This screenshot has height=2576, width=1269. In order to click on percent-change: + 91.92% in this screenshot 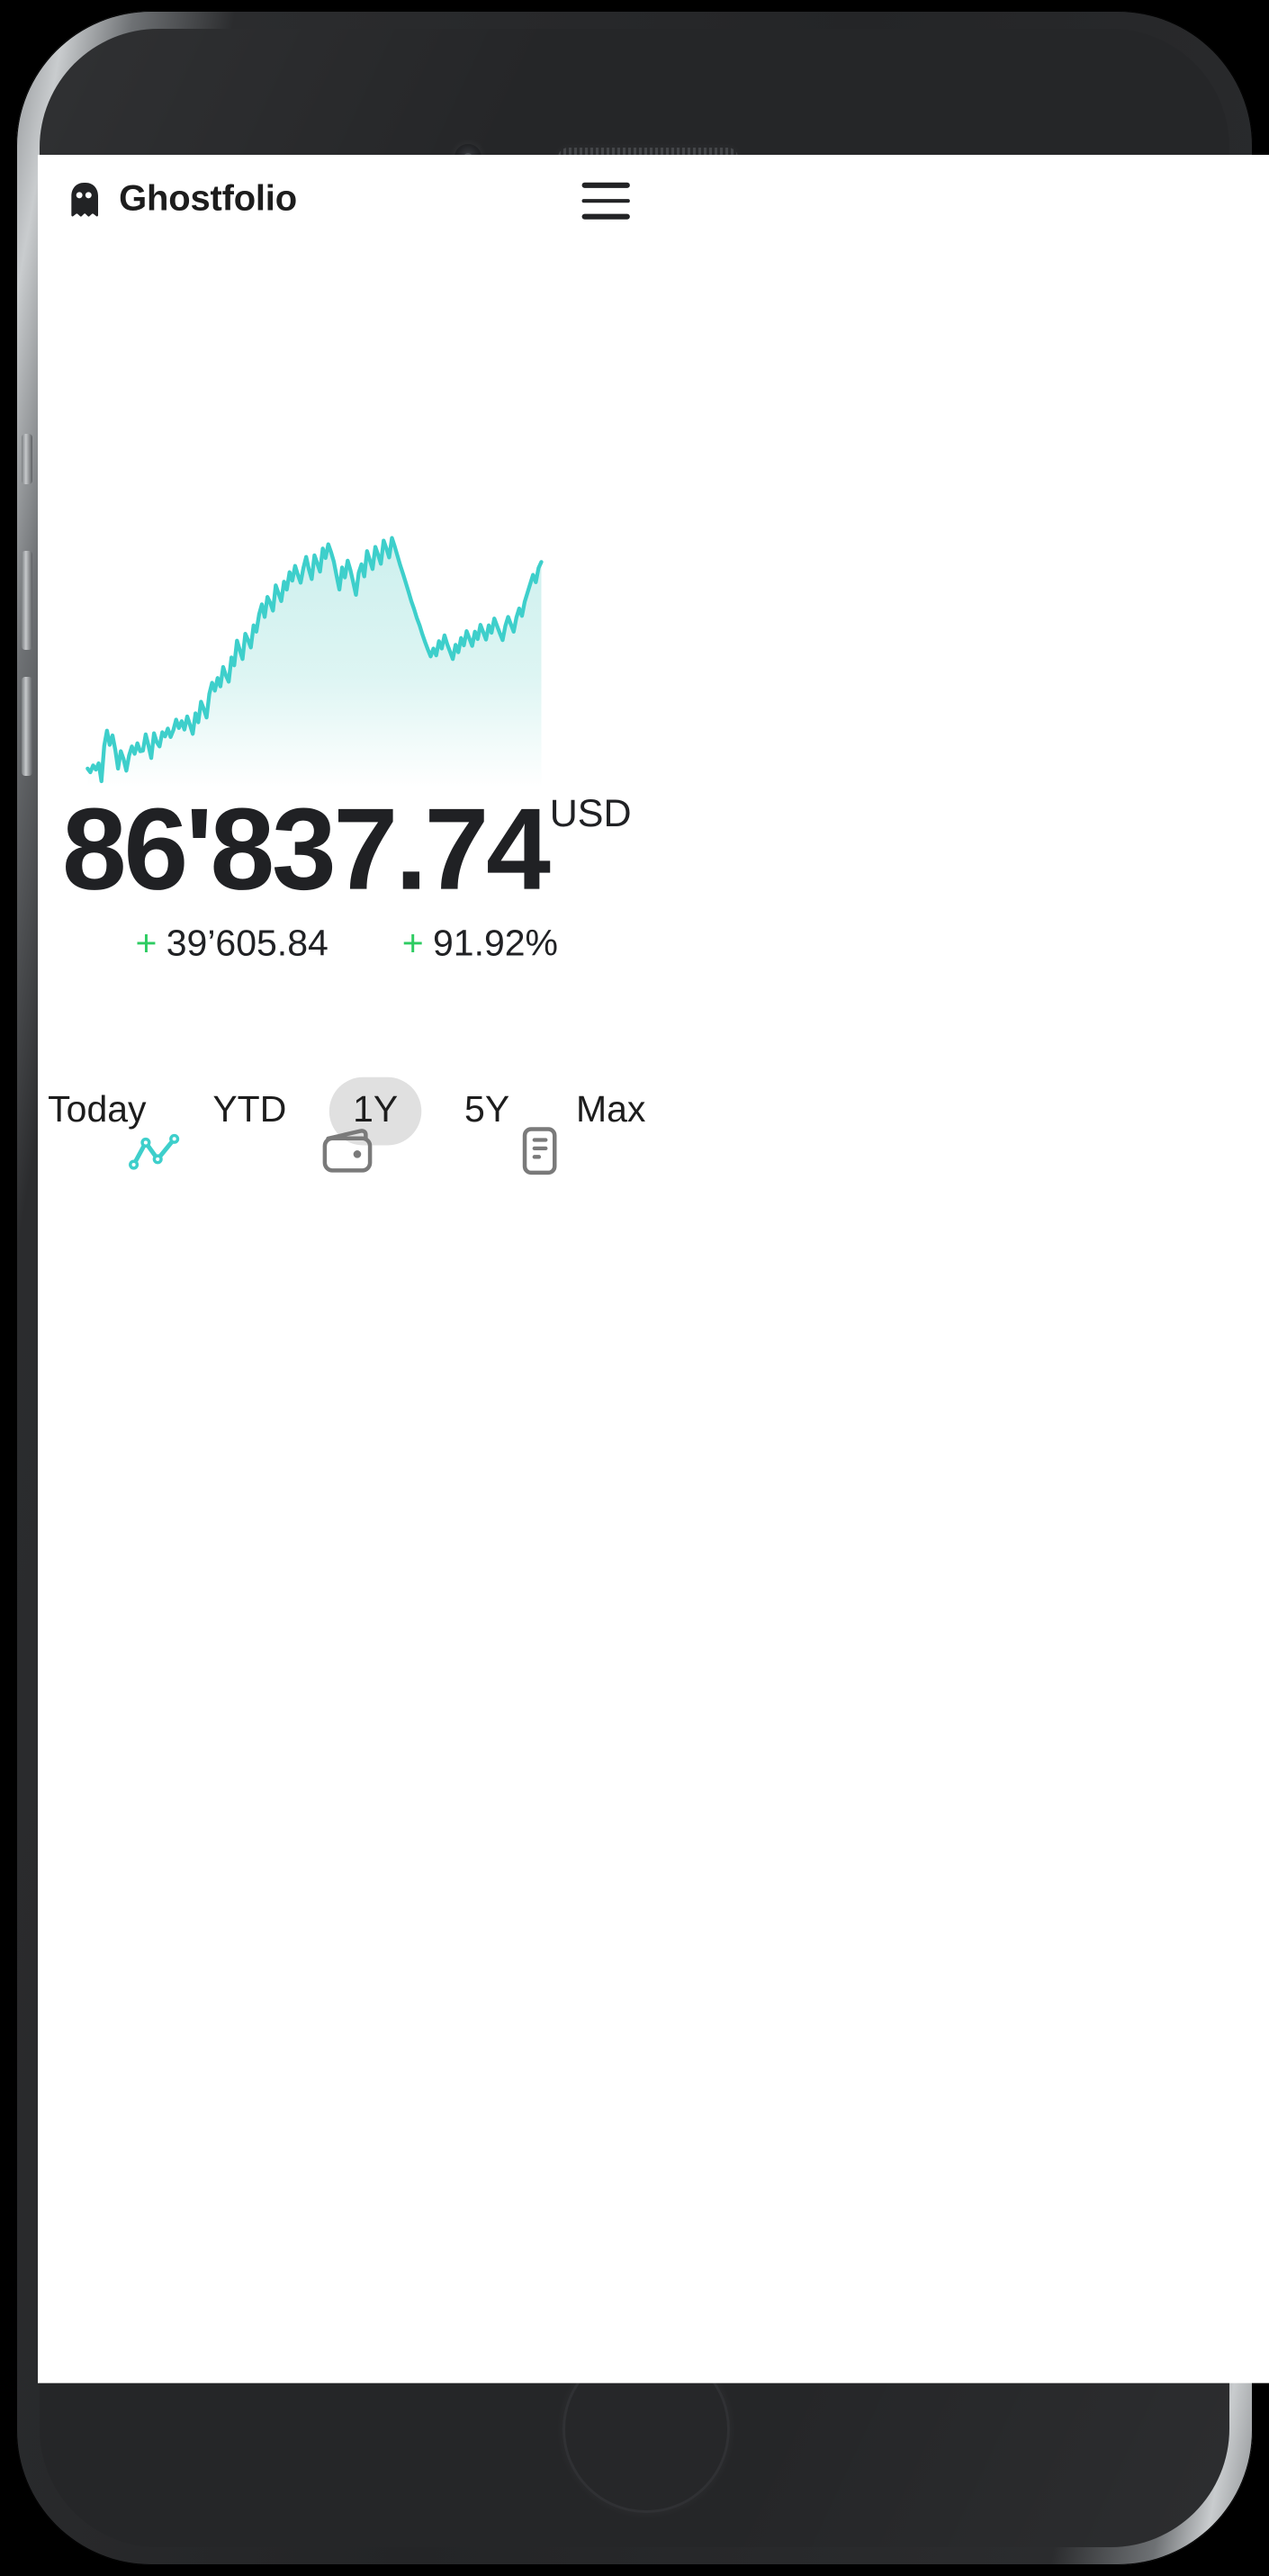, I will do `click(480, 945)`.